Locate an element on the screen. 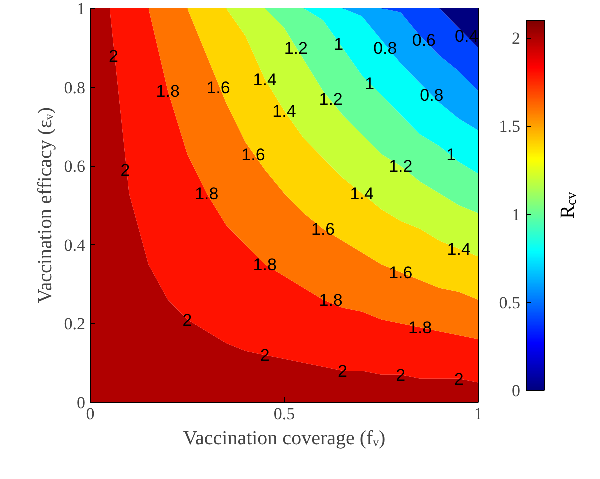  x-tick-label: 0.5 is located at coordinates (285, 414).